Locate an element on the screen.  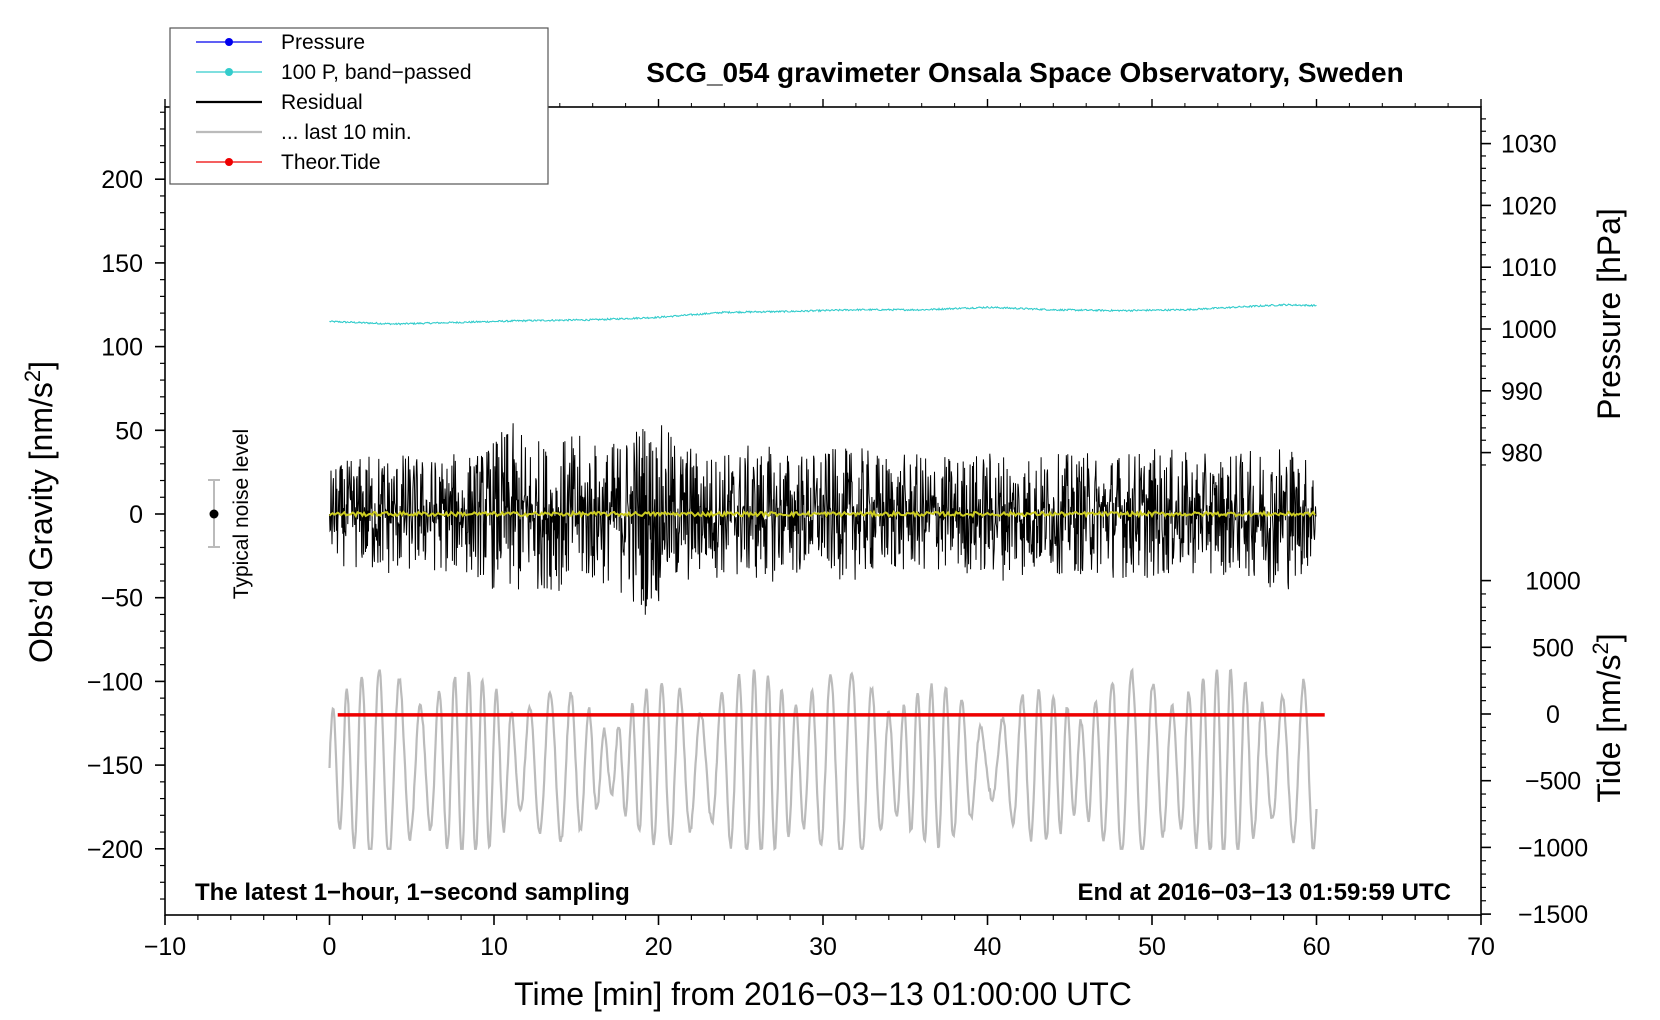
x-tick-label: 30 is located at coordinates (823, 947).